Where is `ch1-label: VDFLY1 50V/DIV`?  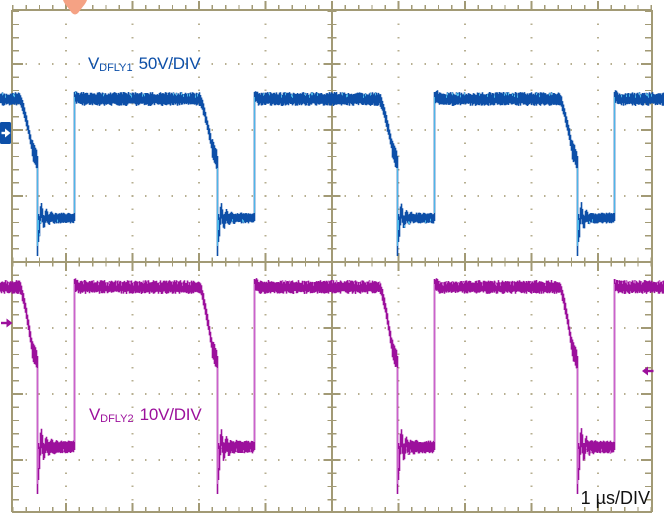
ch1-label: VDFLY1 50V/DIV is located at coordinates (144, 64).